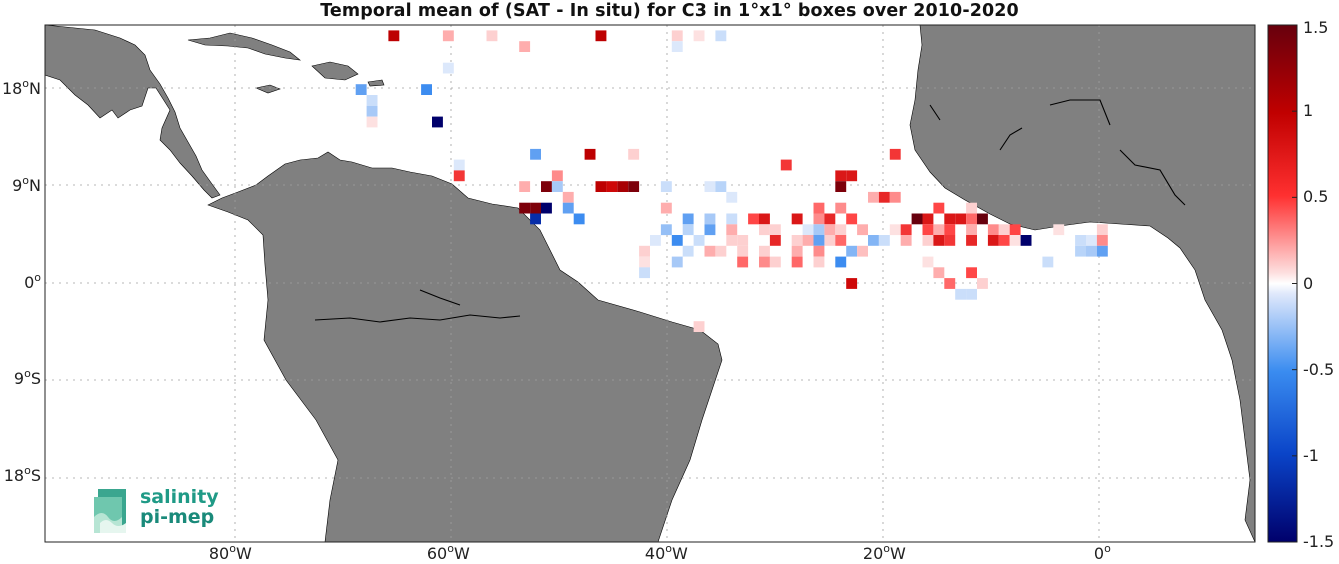 This screenshot has height=564, width=1339. Describe the element at coordinates (1316, 197) in the screenshot. I see `colorbar-tick-label: 0.5` at that location.